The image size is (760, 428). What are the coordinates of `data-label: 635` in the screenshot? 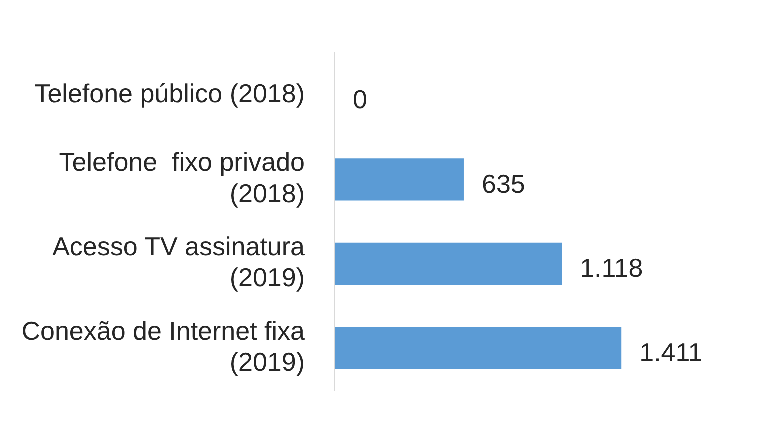 It's located at (504, 183).